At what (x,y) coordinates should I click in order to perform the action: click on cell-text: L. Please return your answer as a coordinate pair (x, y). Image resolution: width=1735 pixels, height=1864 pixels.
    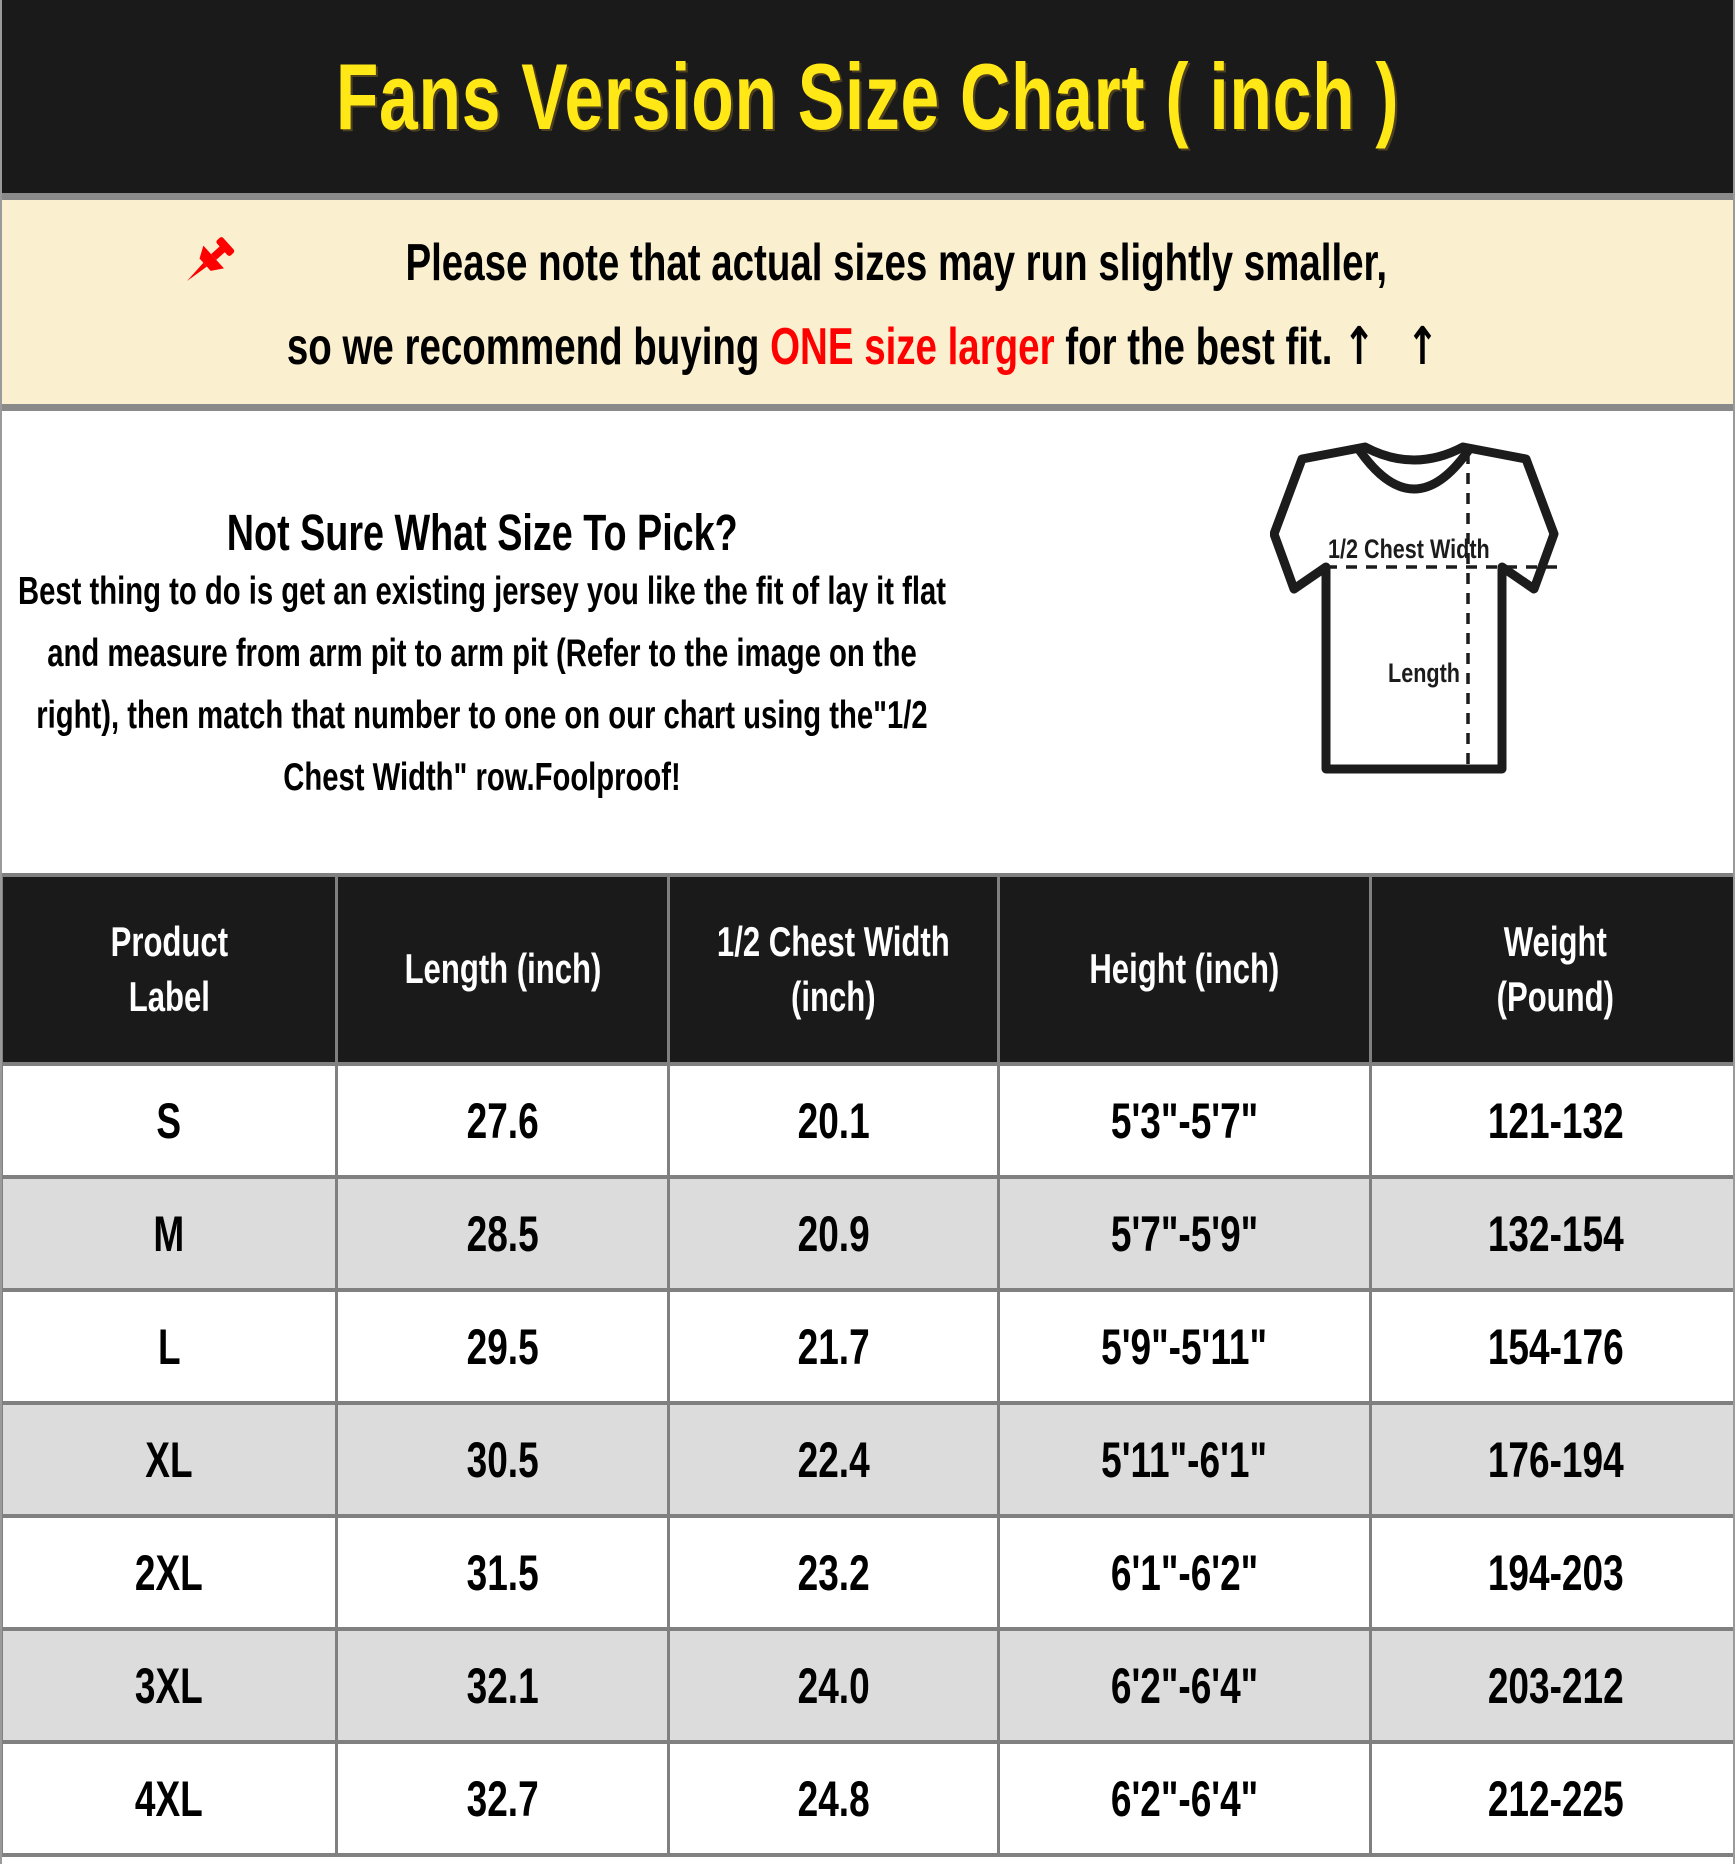
    Looking at the image, I should click on (169, 1346).